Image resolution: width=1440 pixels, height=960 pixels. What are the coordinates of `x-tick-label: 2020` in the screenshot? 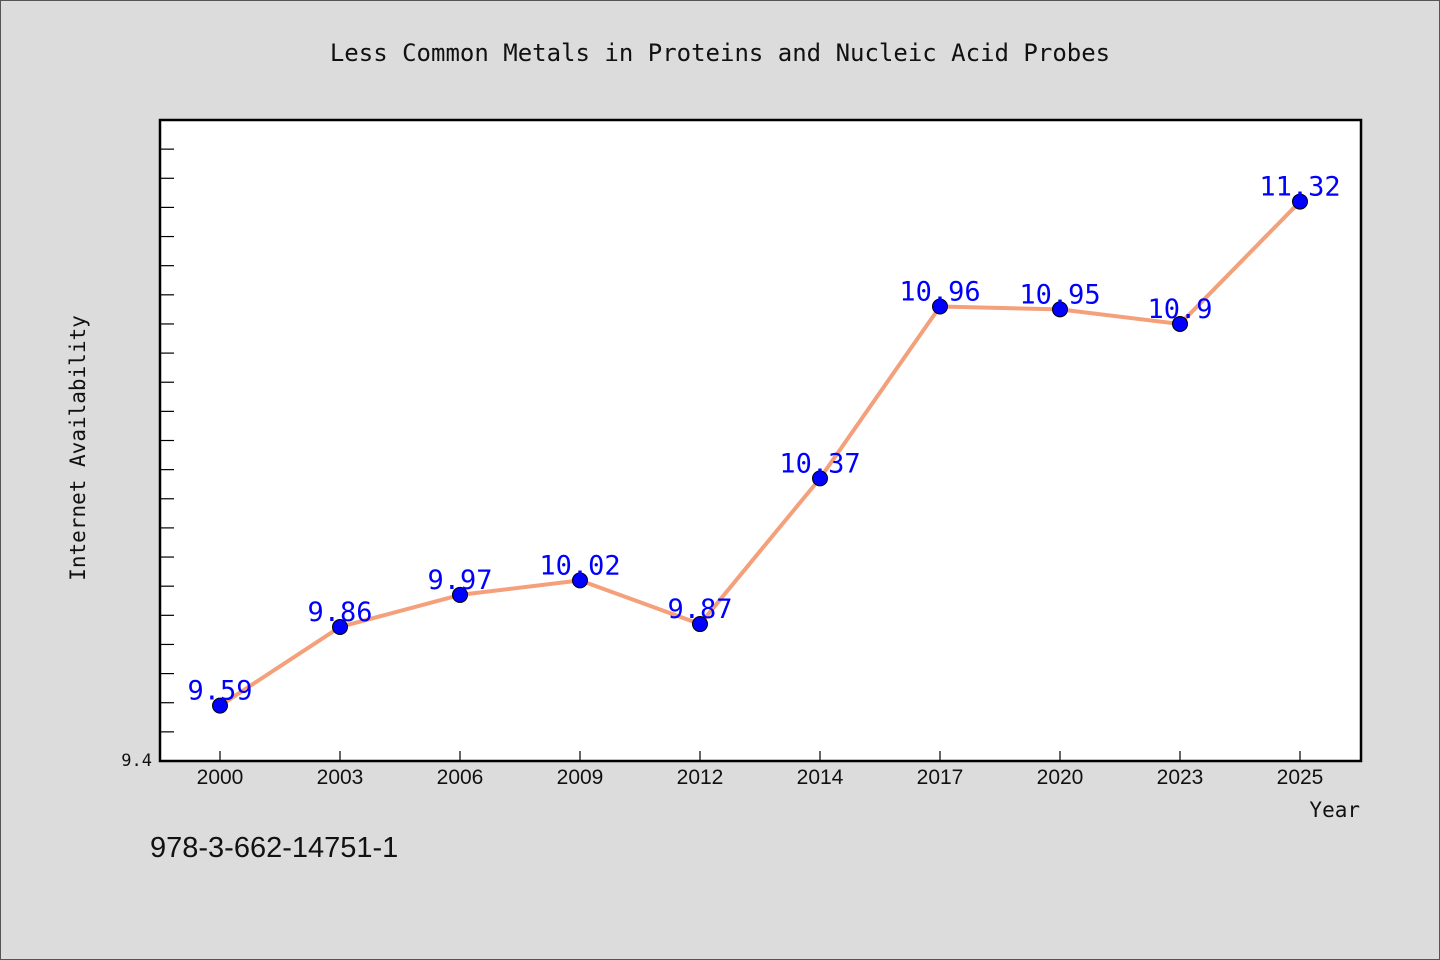 It's located at (1060, 777).